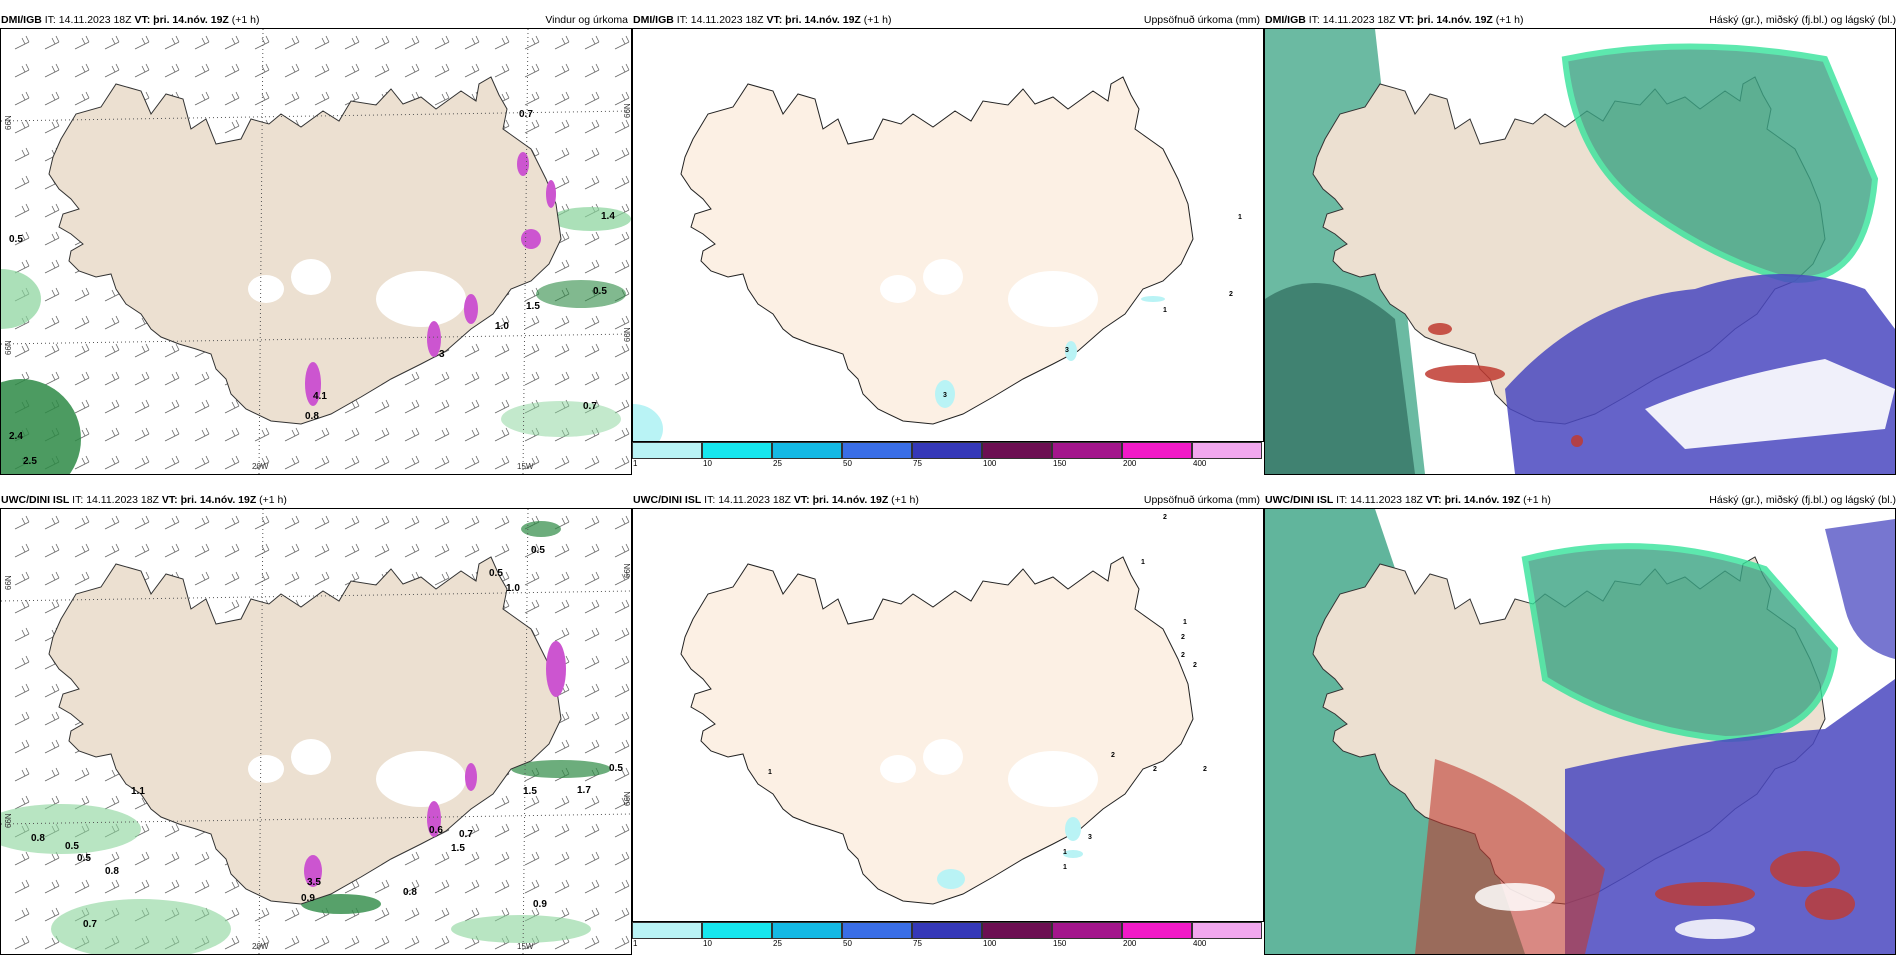 The width and height of the screenshot is (1900, 955). I want to click on svg-text: 0.7, so click(466, 834).